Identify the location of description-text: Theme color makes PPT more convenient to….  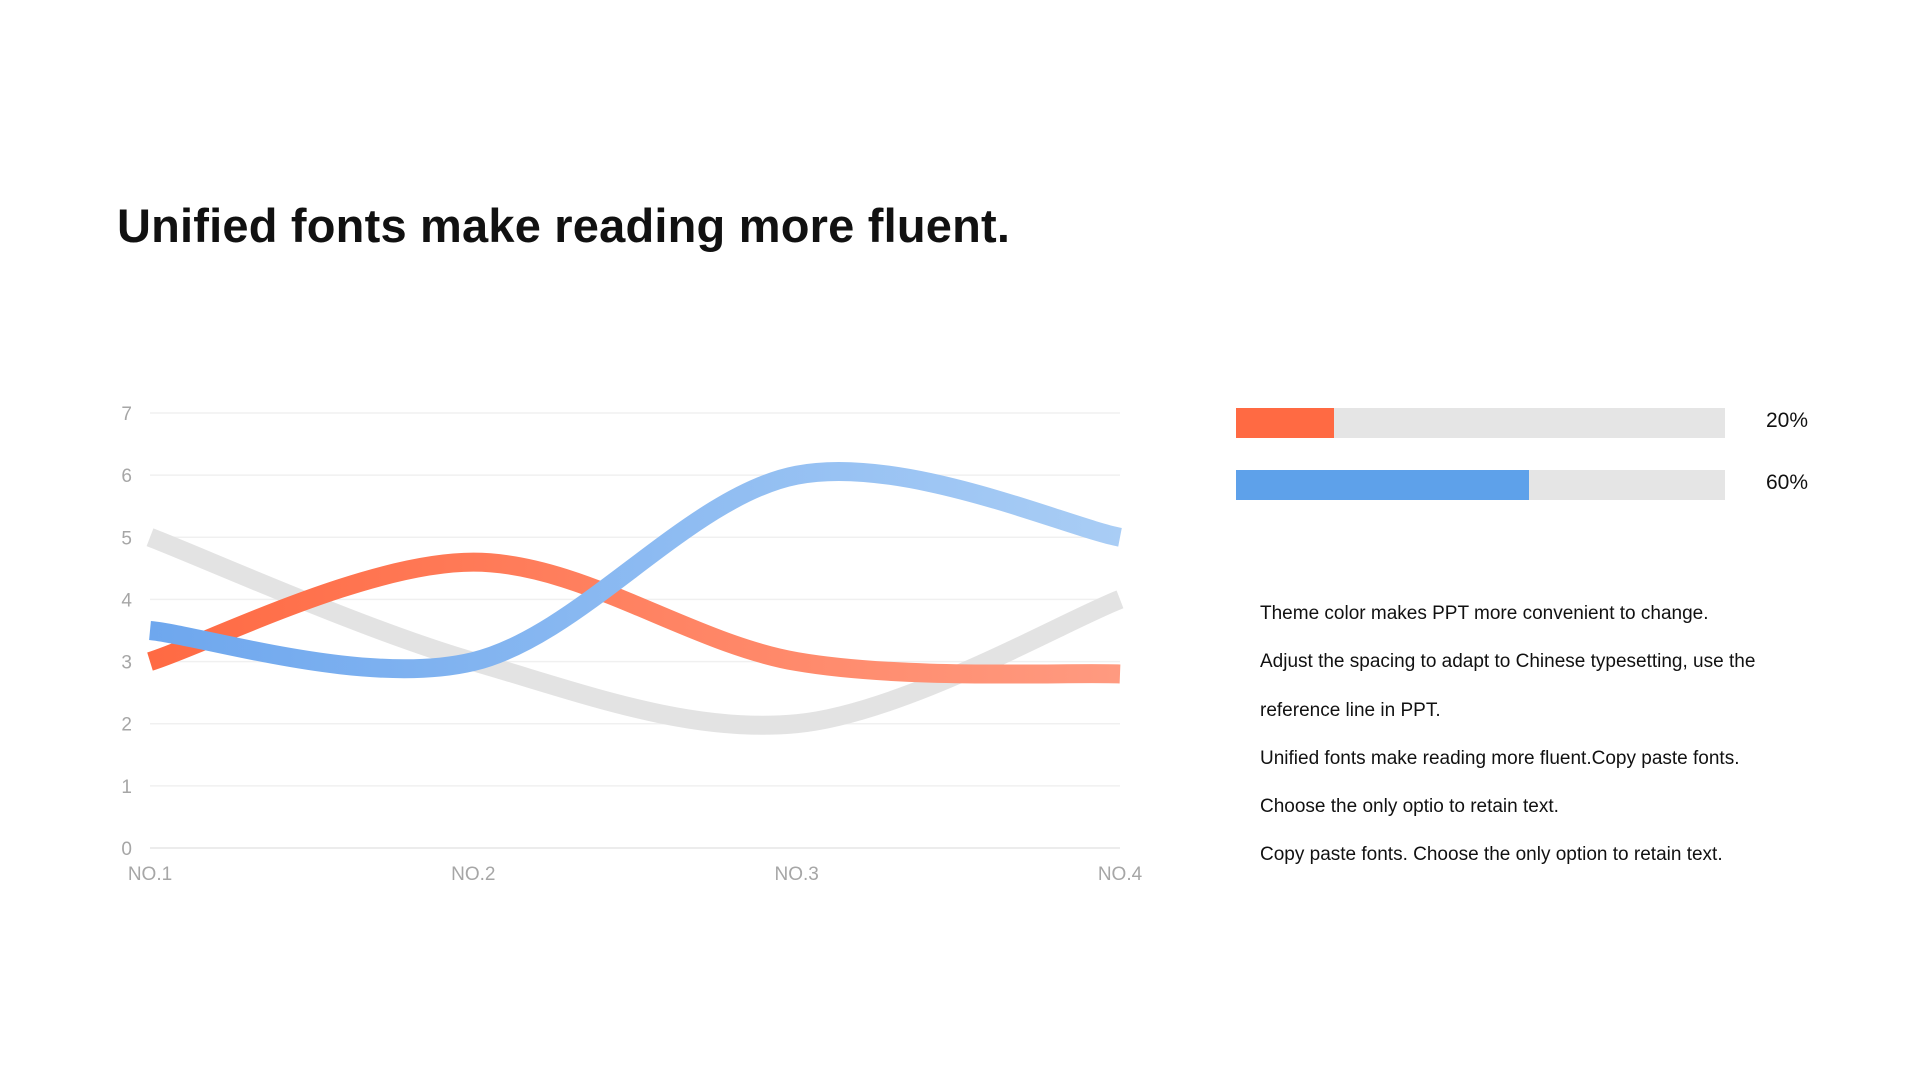
(1540, 745).